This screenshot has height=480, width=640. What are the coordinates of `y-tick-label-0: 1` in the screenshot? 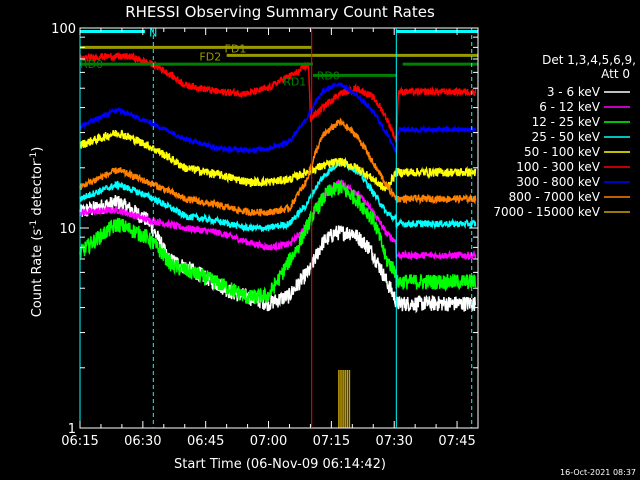 It's located at (72, 429).